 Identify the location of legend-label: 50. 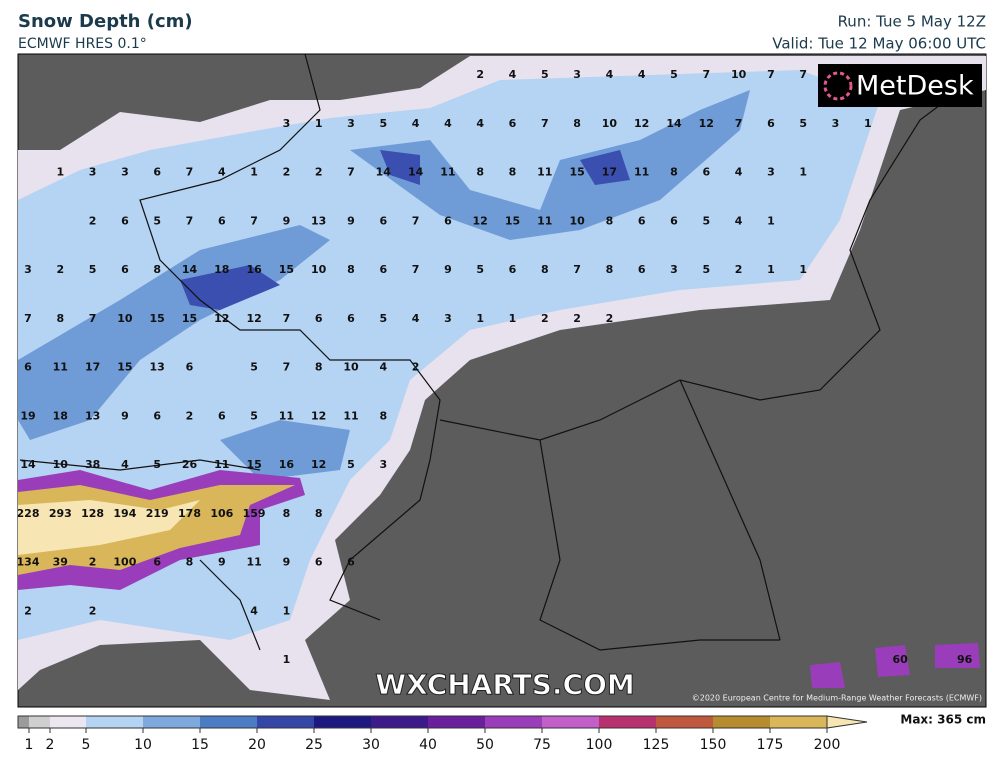
(485, 745).